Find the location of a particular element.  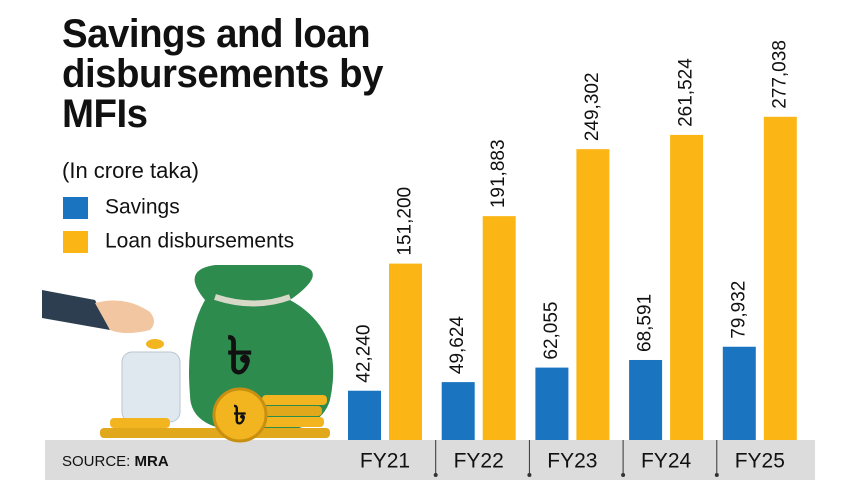

value-label: 249,302 is located at coordinates (592, 106).